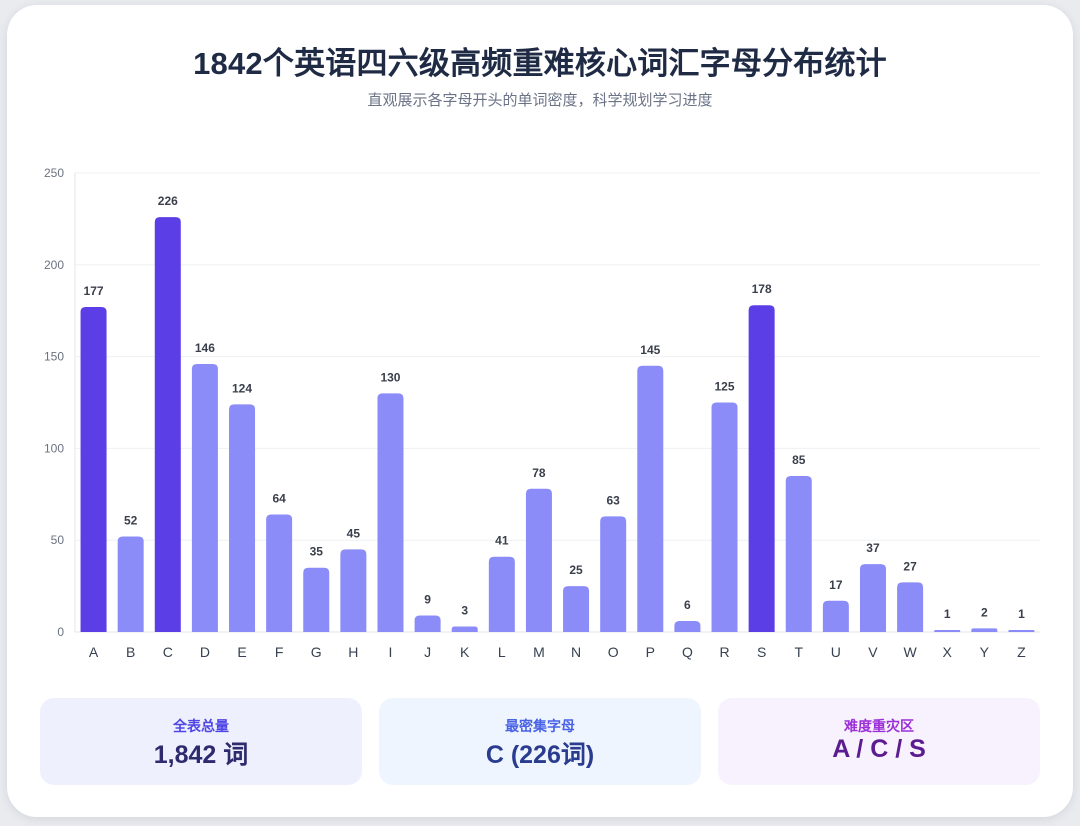 This screenshot has width=1080, height=826. Describe the element at coordinates (1021, 652) in the screenshot. I see `x-tick-label-z: Z` at that location.